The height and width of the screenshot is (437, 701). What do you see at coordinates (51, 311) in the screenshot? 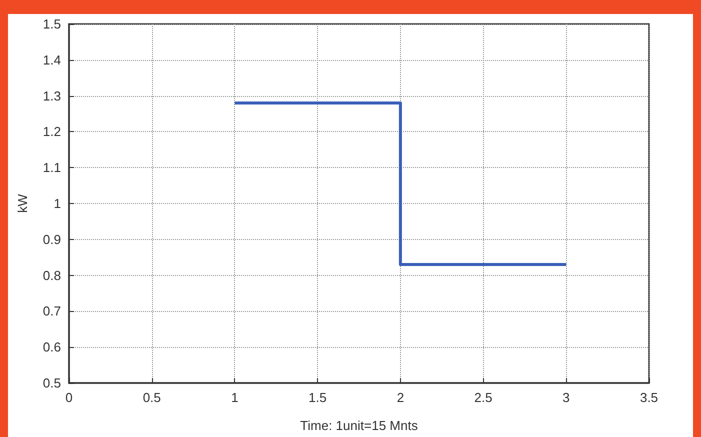
I see `y-tick-label: 0.7` at bounding box center [51, 311].